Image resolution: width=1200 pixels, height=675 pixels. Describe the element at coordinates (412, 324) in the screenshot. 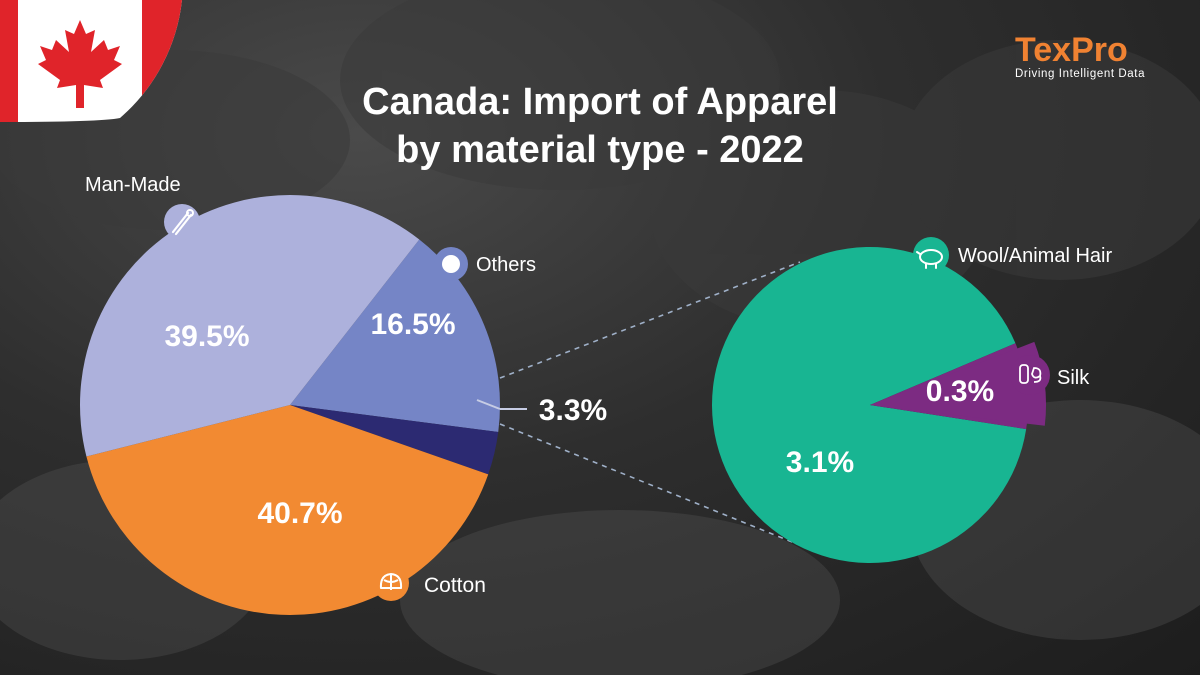

I see `label-others-value: 16.5%` at that location.